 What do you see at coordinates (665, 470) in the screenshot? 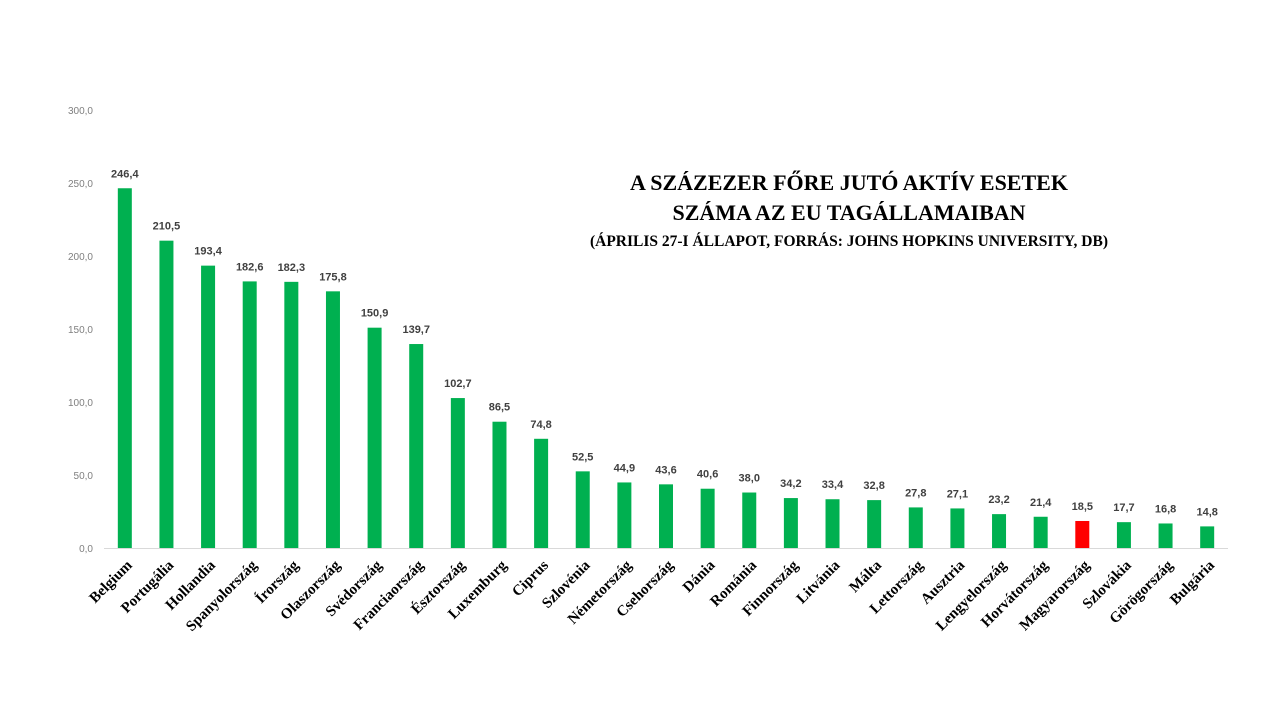
I see `data-label: 43,6` at bounding box center [665, 470].